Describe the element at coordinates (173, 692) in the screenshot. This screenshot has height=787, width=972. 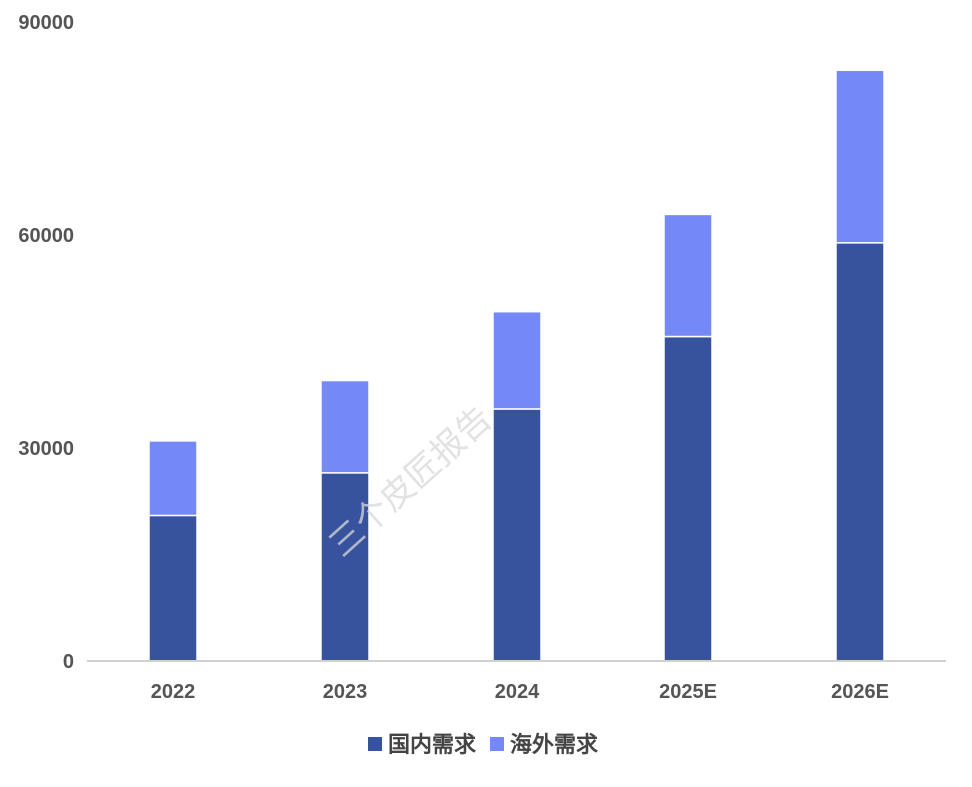
I see `x-tick-label: 2022` at that location.